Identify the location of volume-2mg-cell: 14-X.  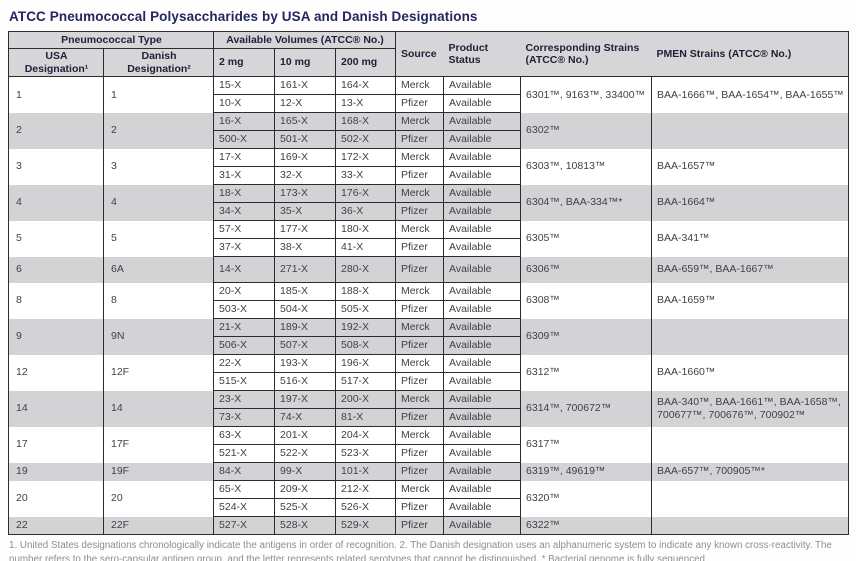
(244, 269).